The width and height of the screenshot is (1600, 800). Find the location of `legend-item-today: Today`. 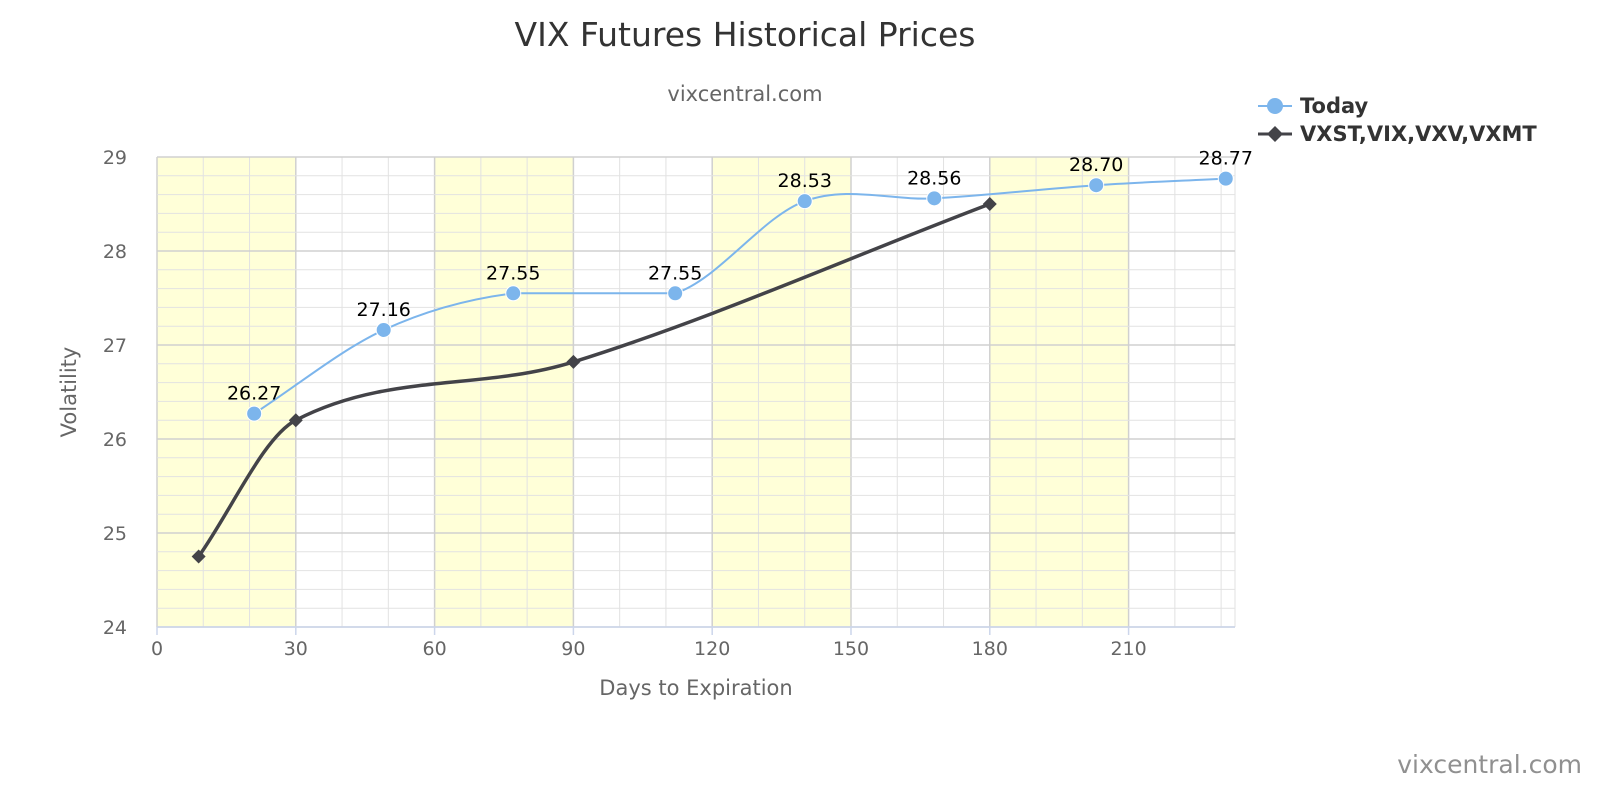

legend-item-today: Today is located at coordinates (1313, 106).